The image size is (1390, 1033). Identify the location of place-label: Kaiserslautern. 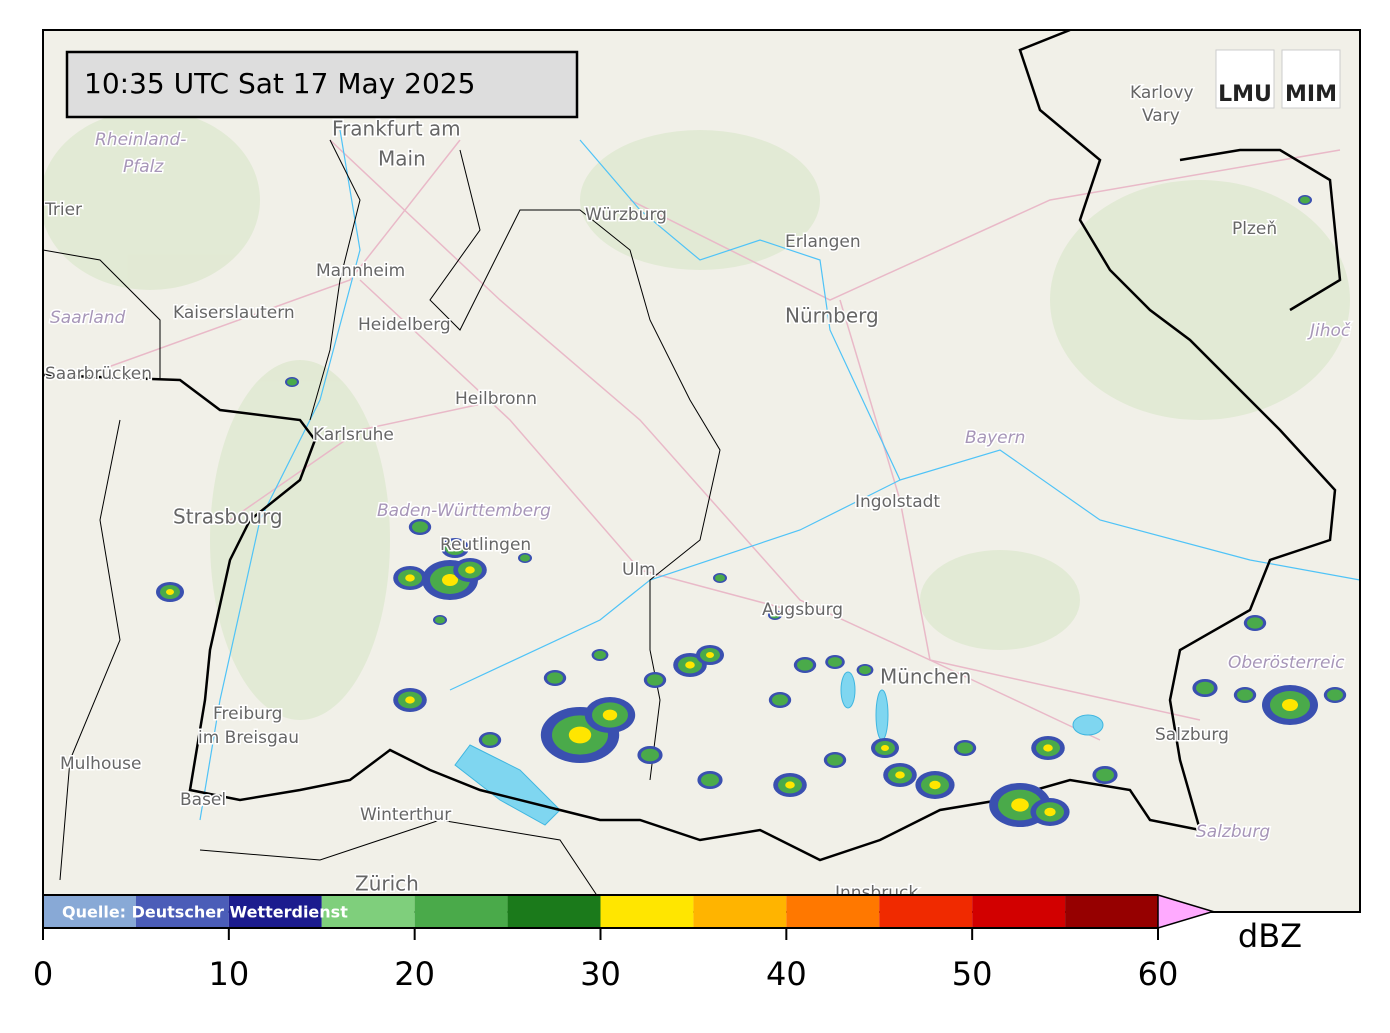
(234, 313).